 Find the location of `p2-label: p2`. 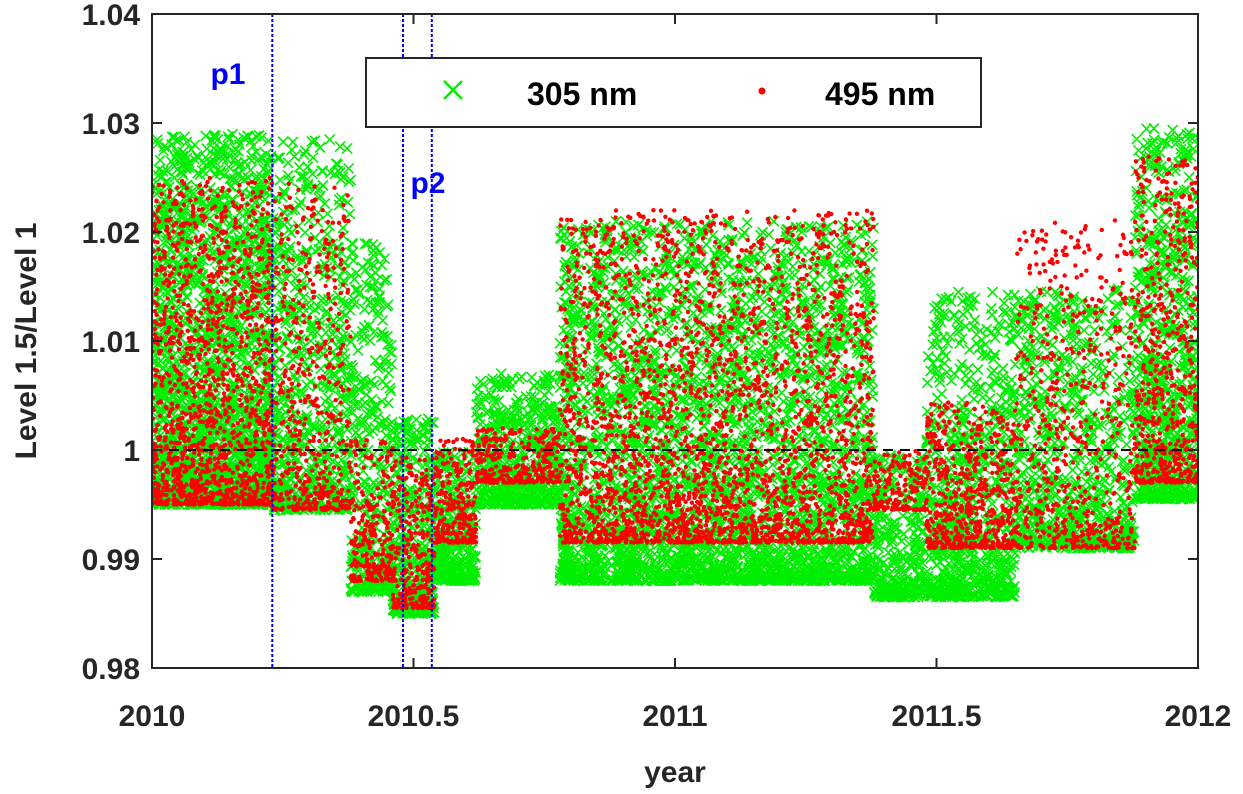

p2-label: p2 is located at coordinates (427, 183).